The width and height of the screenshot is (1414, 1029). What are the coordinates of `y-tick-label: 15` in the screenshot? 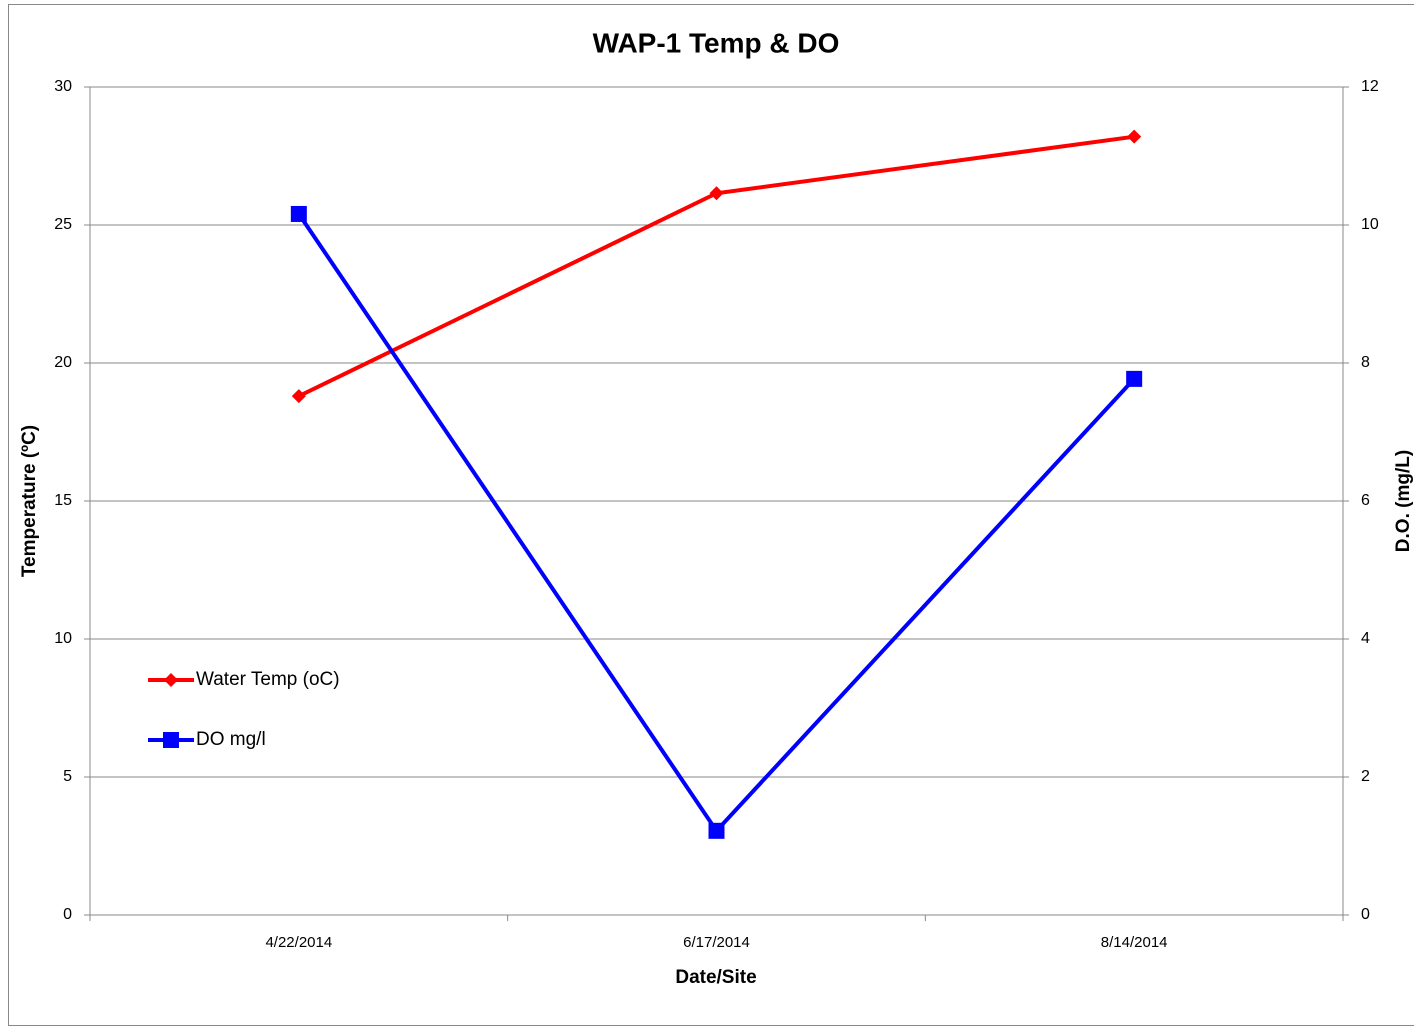 It's located at (63, 500).